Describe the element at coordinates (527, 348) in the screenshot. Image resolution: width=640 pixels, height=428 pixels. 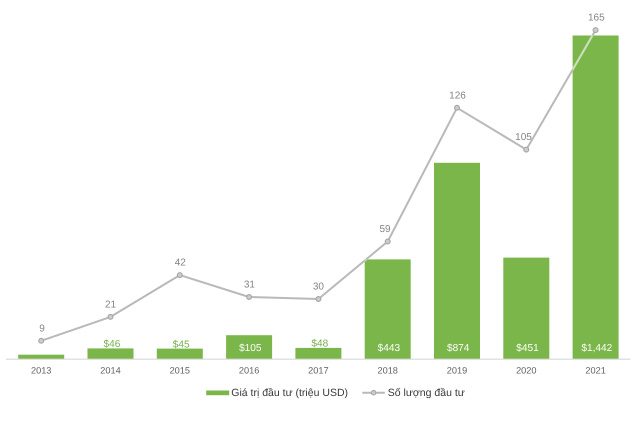
I see `svg-text: $451` at that location.